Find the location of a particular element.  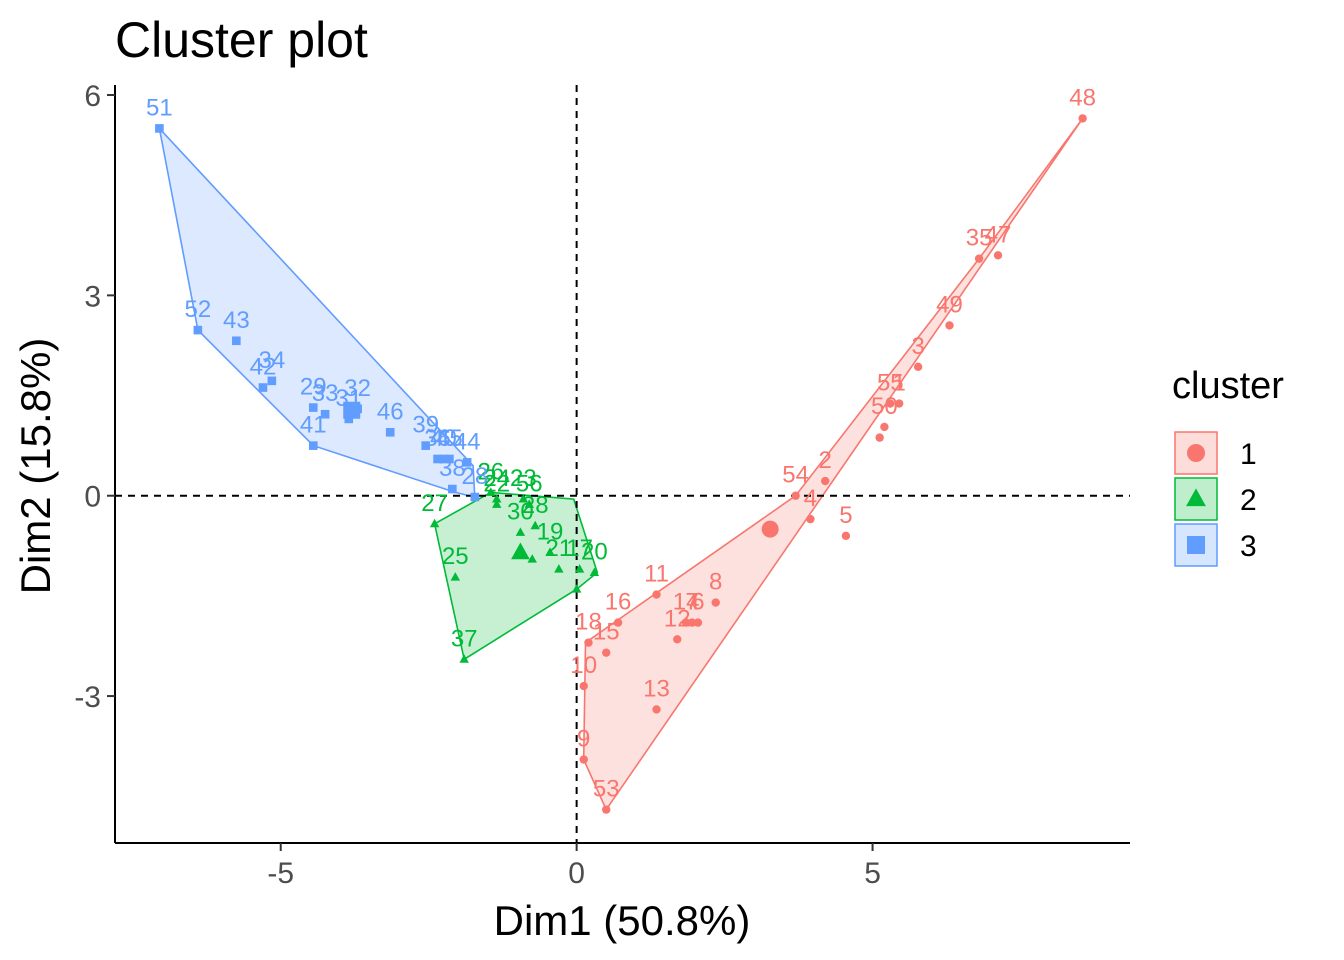

point-label-20: 20 is located at coordinates (594, 552).